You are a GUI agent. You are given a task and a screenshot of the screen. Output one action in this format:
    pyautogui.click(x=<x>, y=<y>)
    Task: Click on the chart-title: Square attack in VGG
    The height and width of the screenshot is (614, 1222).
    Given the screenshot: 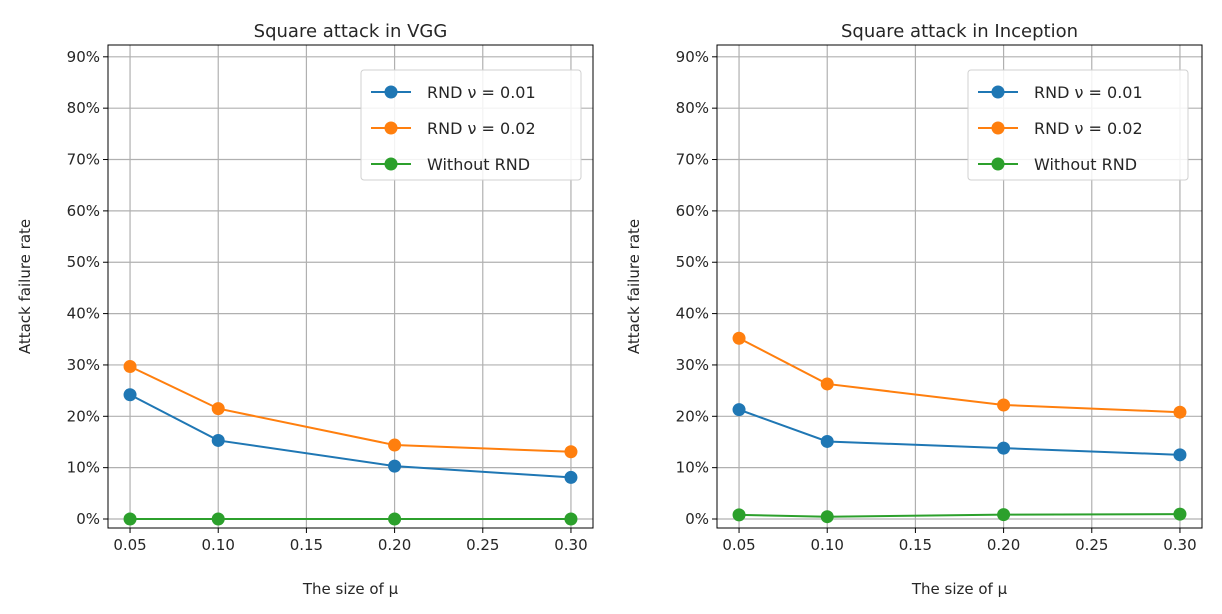 What is the action you would take?
    pyautogui.click(x=351, y=31)
    